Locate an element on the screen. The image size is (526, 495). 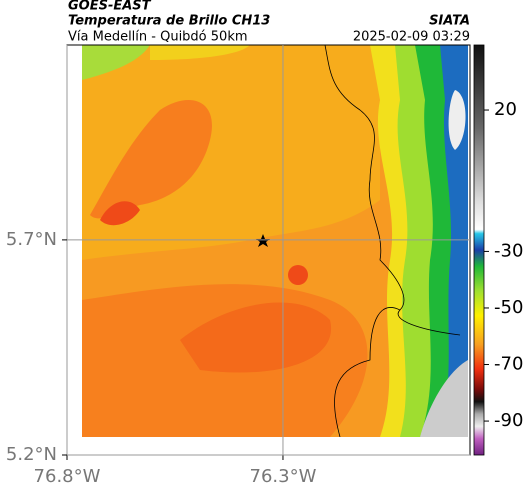
colorbar-tick-label: -30 is located at coordinates (508, 250).